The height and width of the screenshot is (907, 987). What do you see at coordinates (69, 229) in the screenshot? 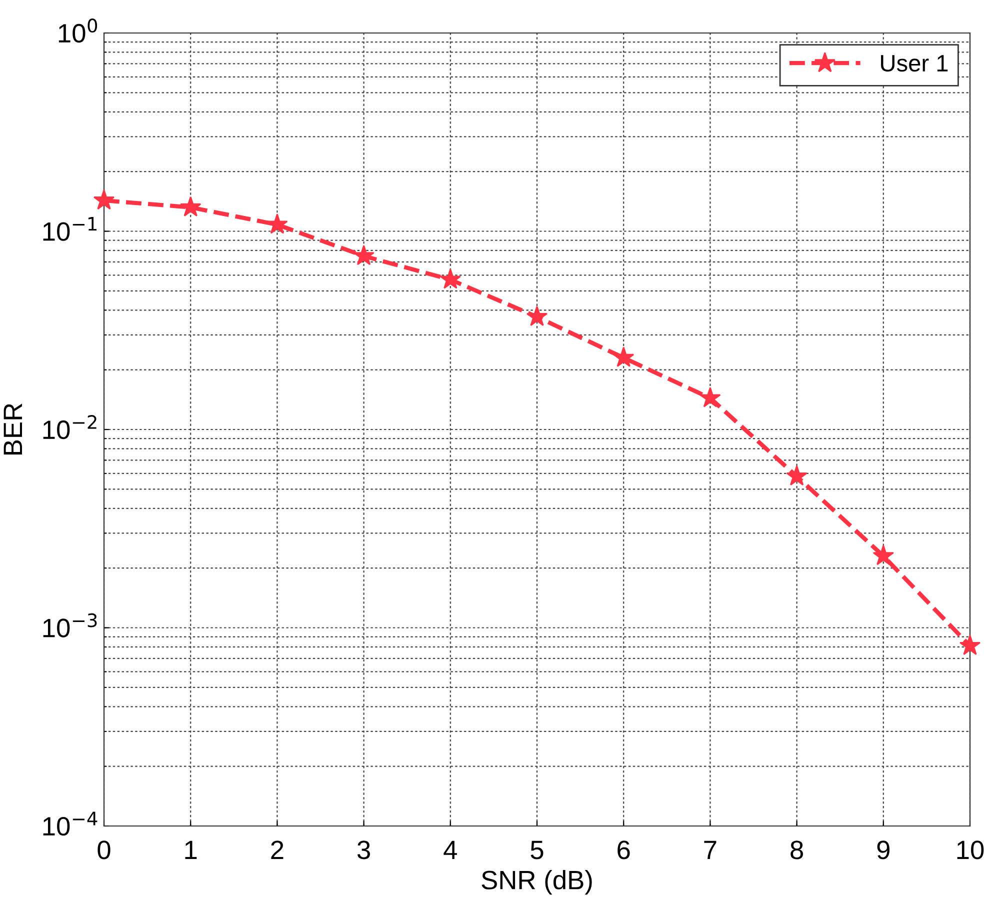
I see `y-tick-label: 10$^{−1}$` at bounding box center [69, 229].